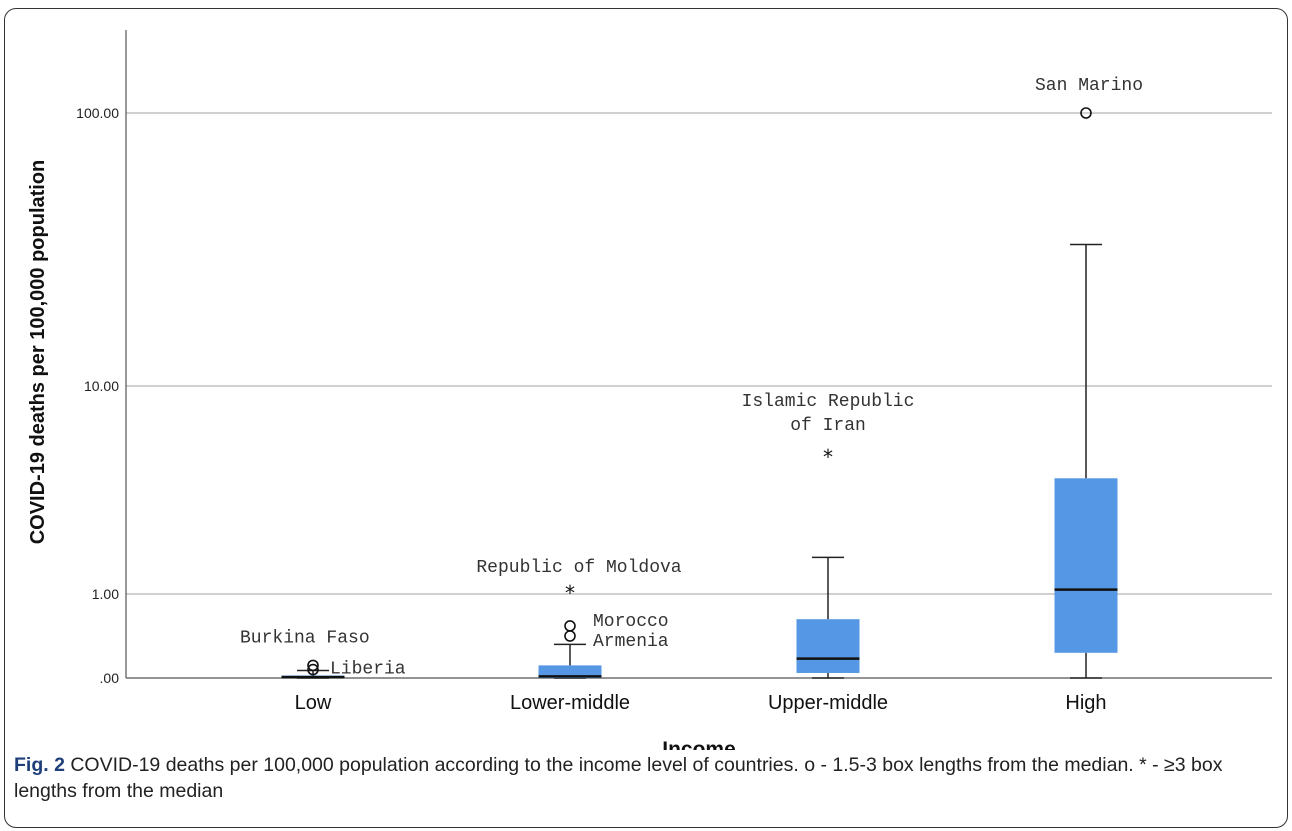 Image resolution: width=1292 pixels, height=831 pixels. Describe the element at coordinates (101, 386) in the screenshot. I see `y-tick-label: 10.00` at that location.